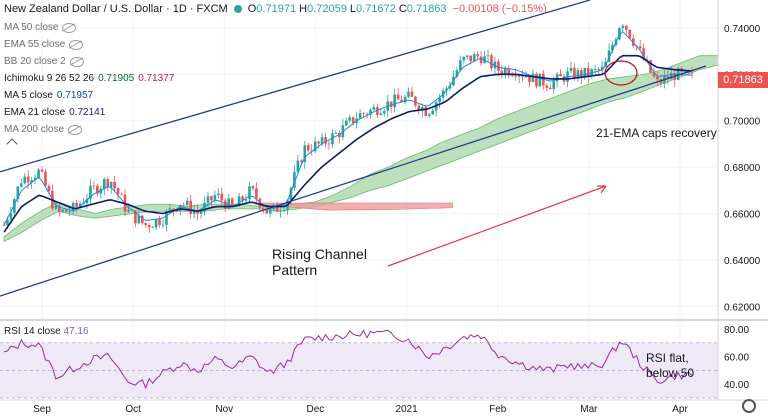 This screenshot has width=768, height=418. What do you see at coordinates (742, 307) in the screenshot?
I see `price-tick-label: 0.62000` at bounding box center [742, 307].